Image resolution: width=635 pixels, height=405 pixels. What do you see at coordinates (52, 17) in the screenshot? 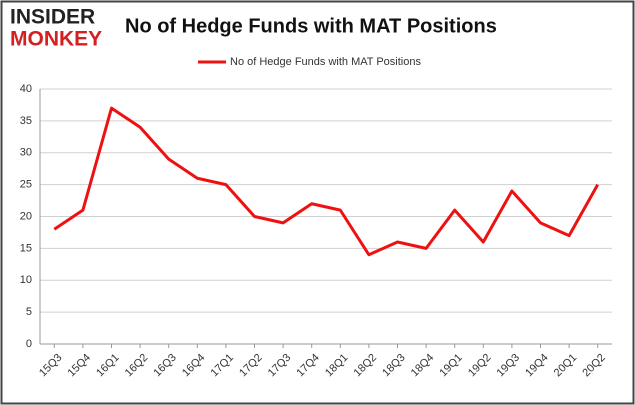
I see `logo-top: INSIDER` at bounding box center [52, 17].